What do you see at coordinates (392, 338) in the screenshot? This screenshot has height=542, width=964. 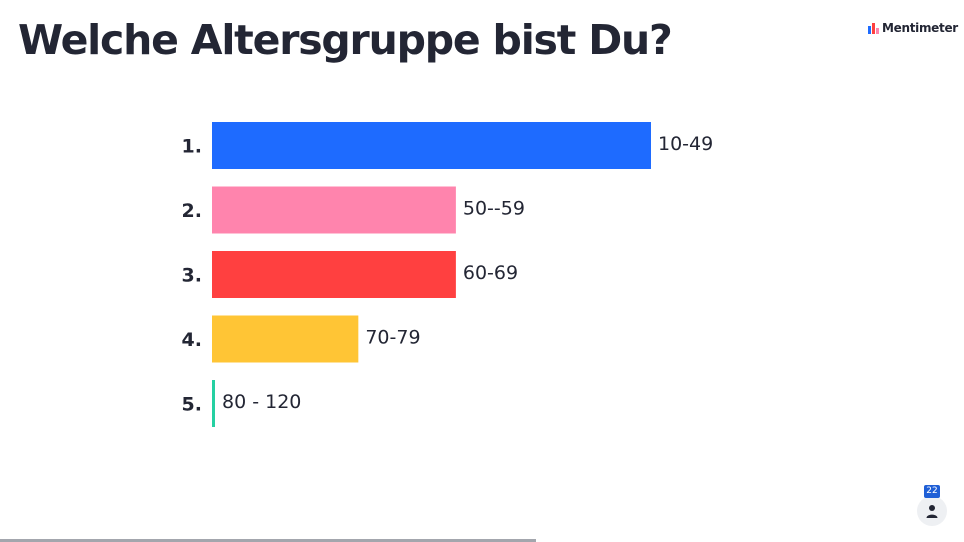 I see `bar-label-4: 70-79` at bounding box center [392, 338].